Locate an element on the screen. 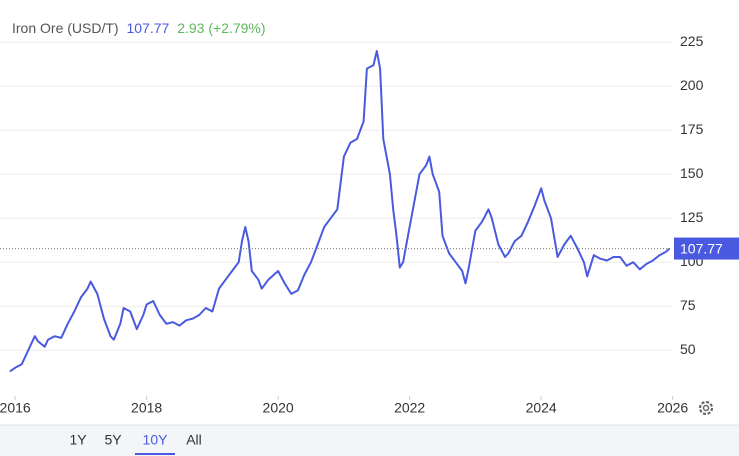 The width and height of the screenshot is (739, 456). settings-icon is located at coordinates (706, 408).